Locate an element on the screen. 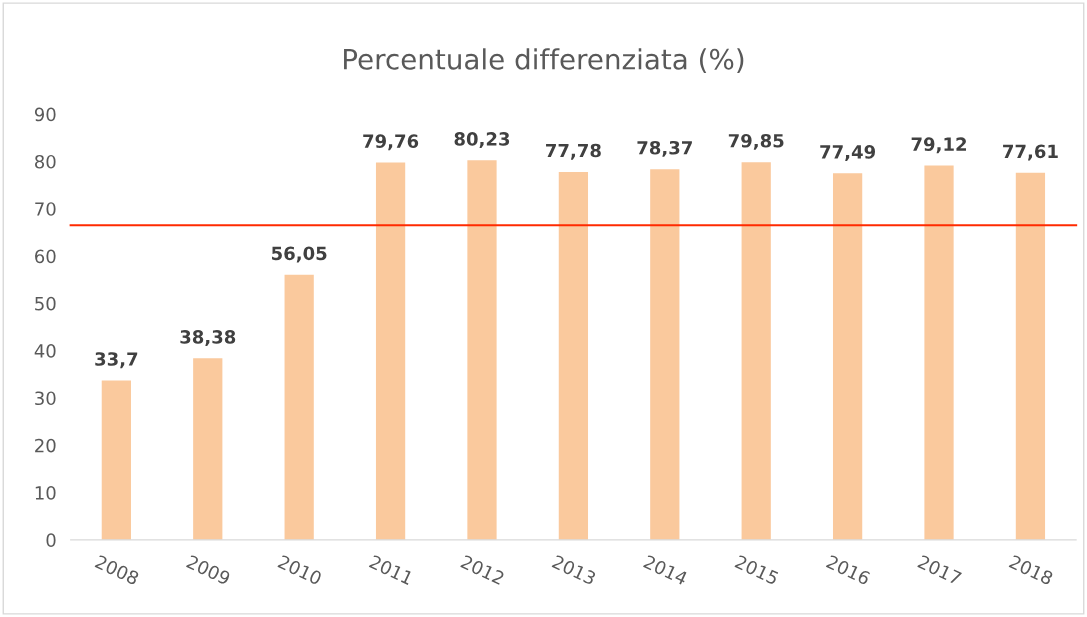 The image size is (1087, 617). x-tick-label: 2014 is located at coordinates (665, 570).